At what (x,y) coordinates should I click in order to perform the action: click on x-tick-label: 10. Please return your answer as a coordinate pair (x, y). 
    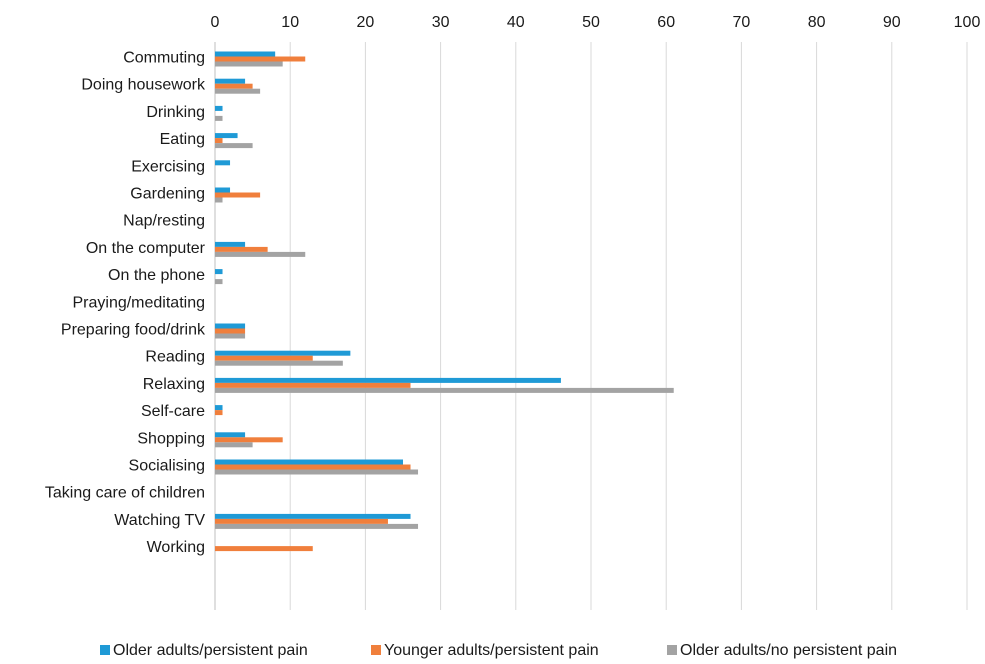
    Looking at the image, I should click on (290, 22).